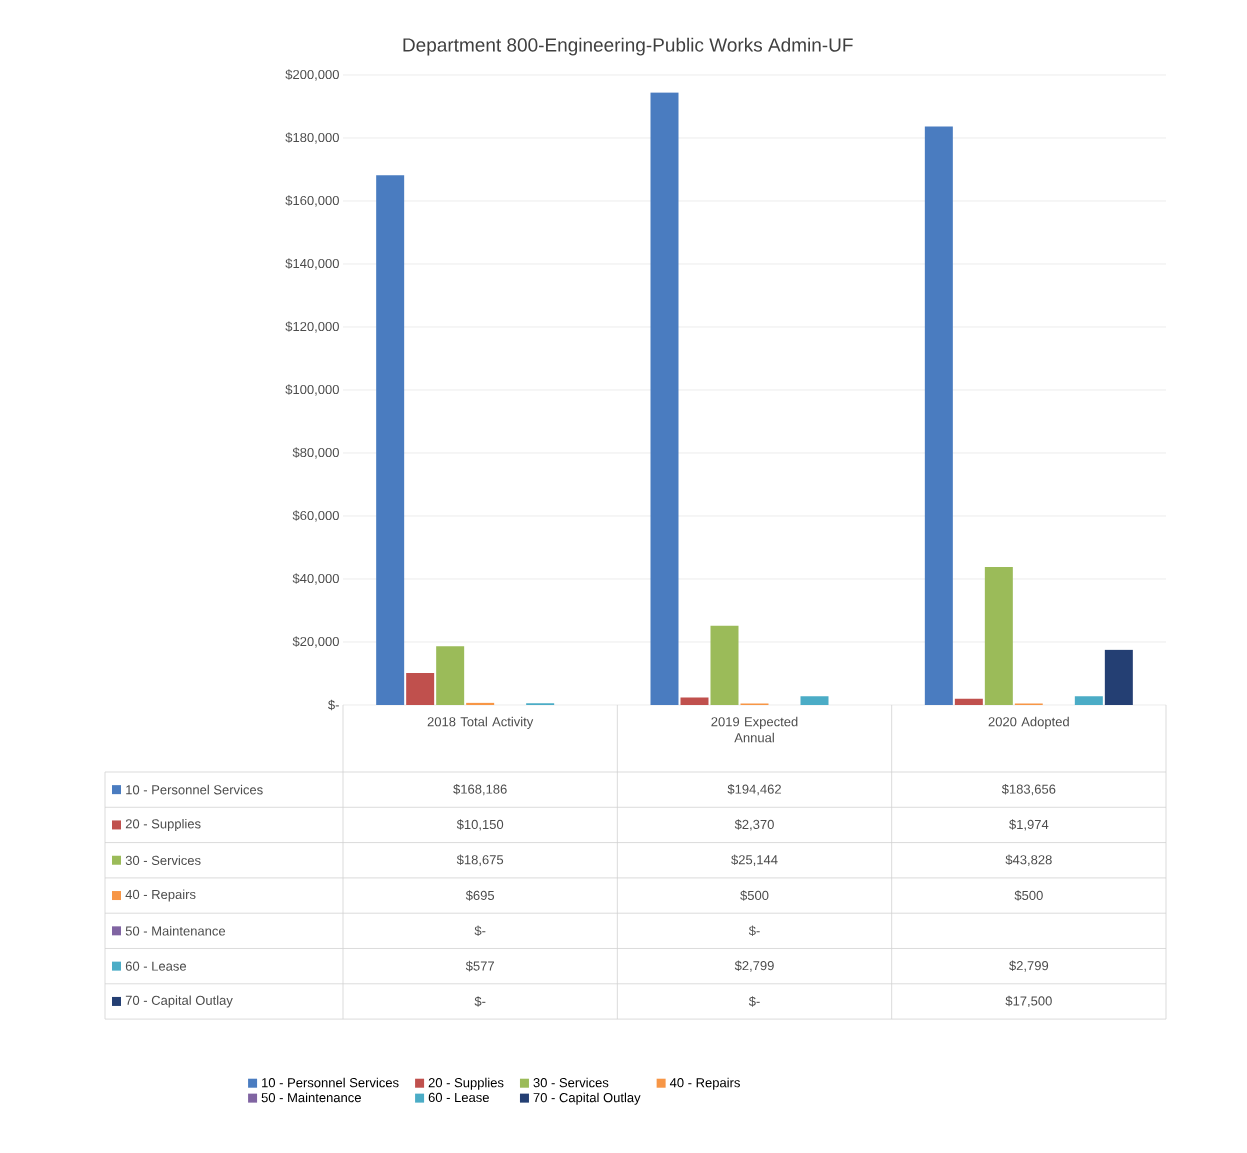 The image size is (1247, 1153). I want to click on text: 20 - Supplies, so click(466, 1083).